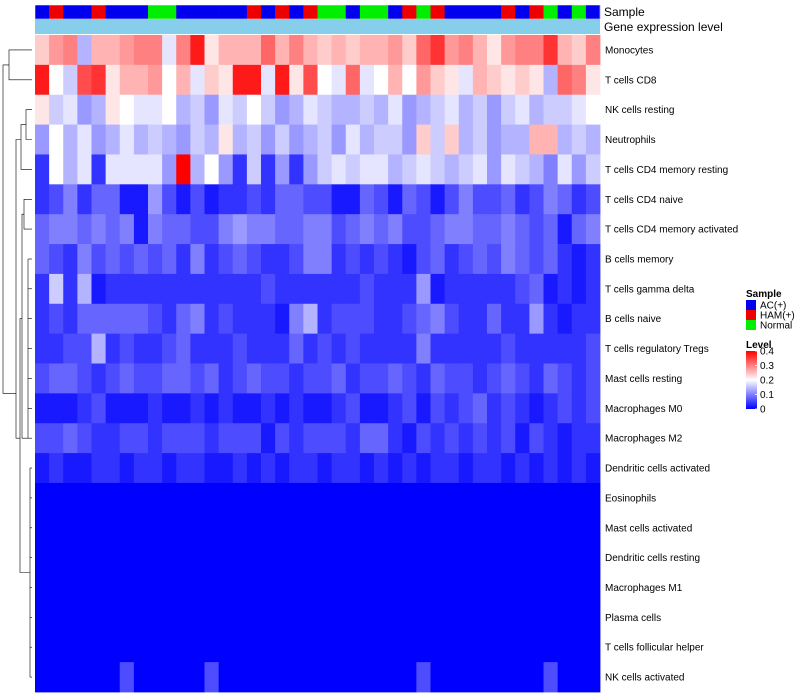  Describe the element at coordinates (671, 230) in the screenshot. I see `row-label: T cells CD4 memory activated` at that location.